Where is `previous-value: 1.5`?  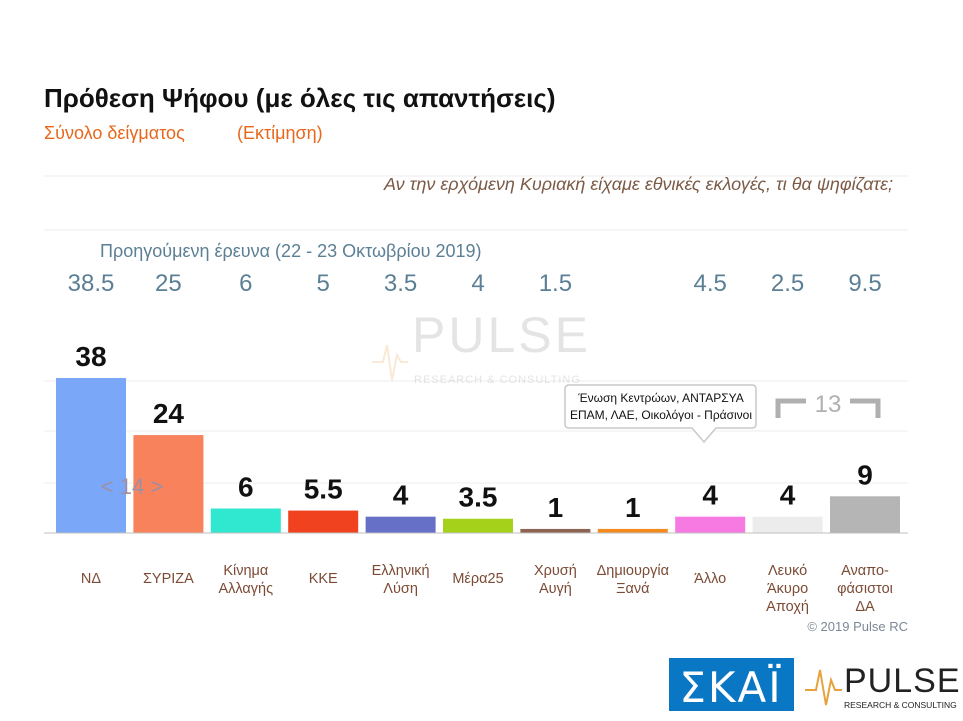 previous-value: 1.5 is located at coordinates (555, 283).